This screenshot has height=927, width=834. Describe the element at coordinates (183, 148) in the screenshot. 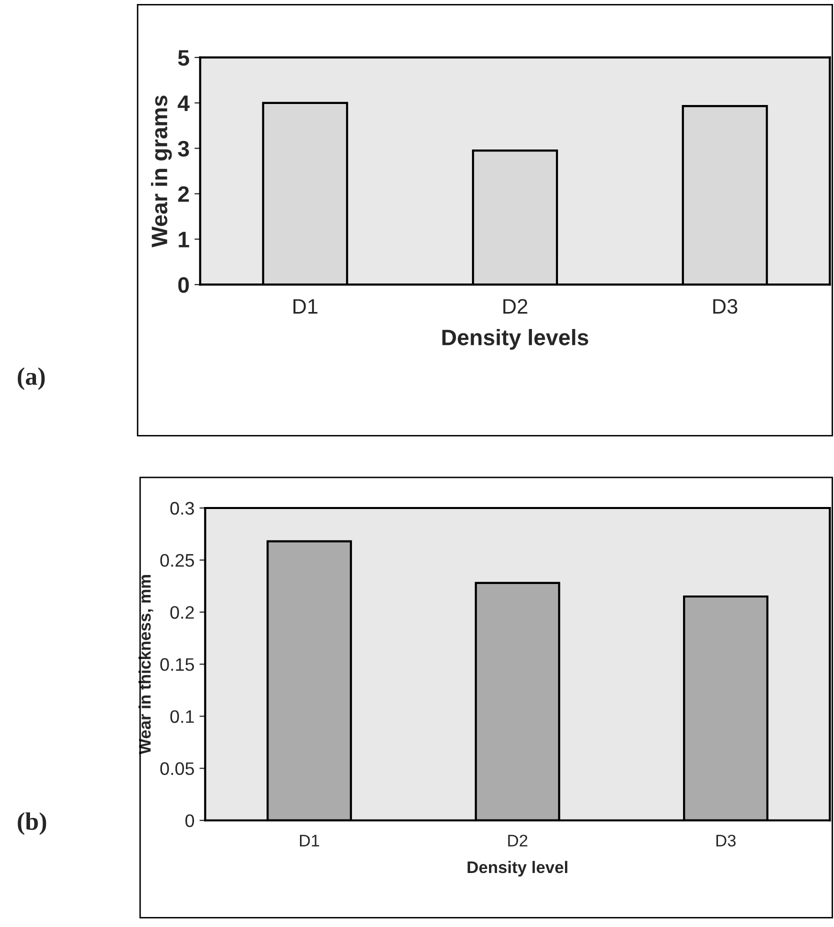

I see `y-tick-label: 3` at that location.